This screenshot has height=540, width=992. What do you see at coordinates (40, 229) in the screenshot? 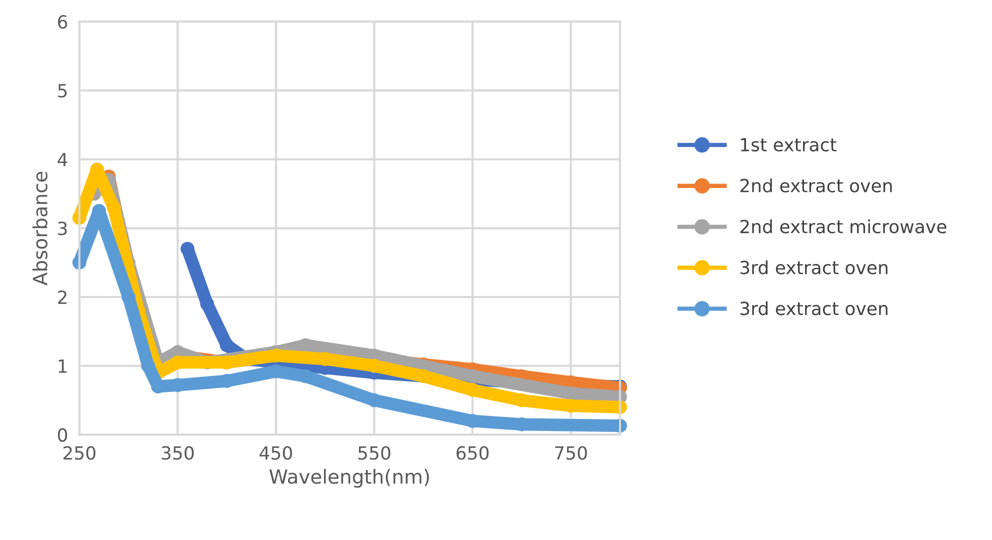
I see `y-axis-title: Absorbance` at bounding box center [40, 229].